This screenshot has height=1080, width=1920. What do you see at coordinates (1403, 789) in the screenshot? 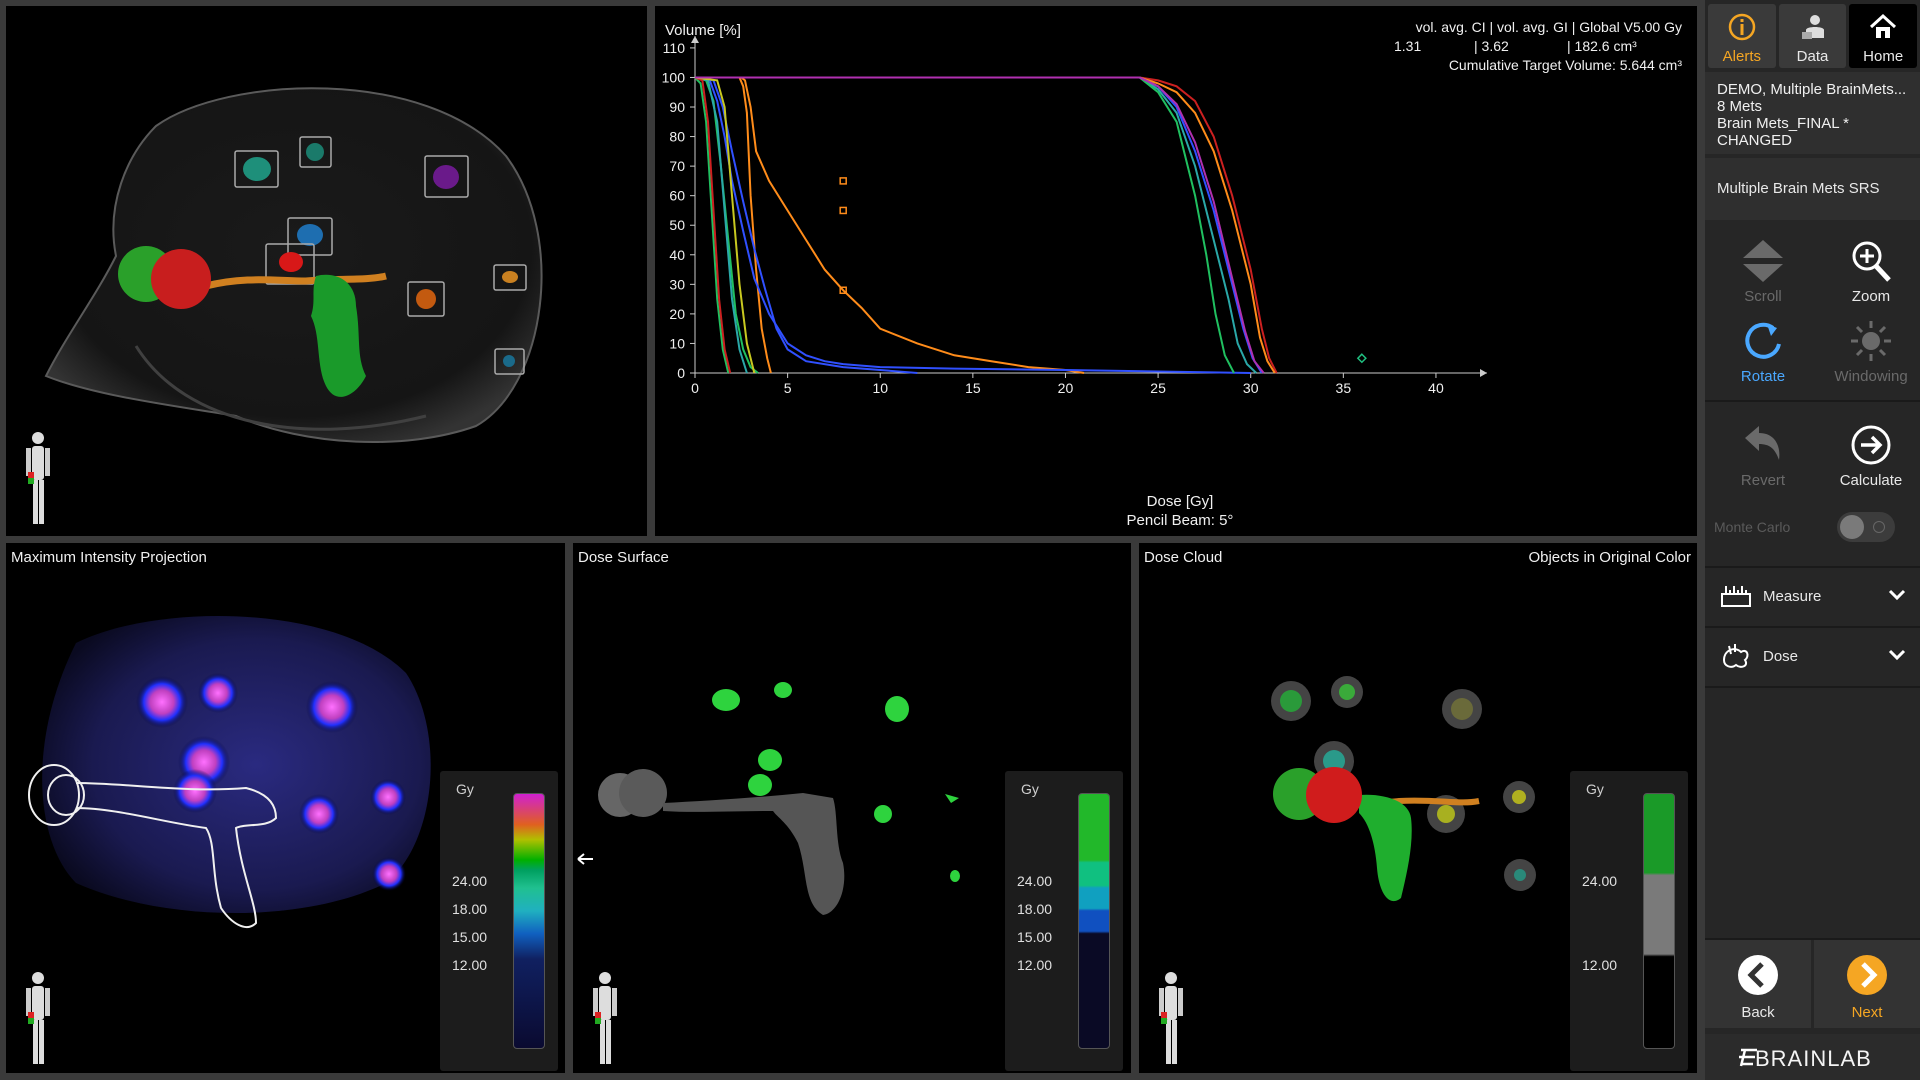
I see `dose-cloud-render` at bounding box center [1403, 789].